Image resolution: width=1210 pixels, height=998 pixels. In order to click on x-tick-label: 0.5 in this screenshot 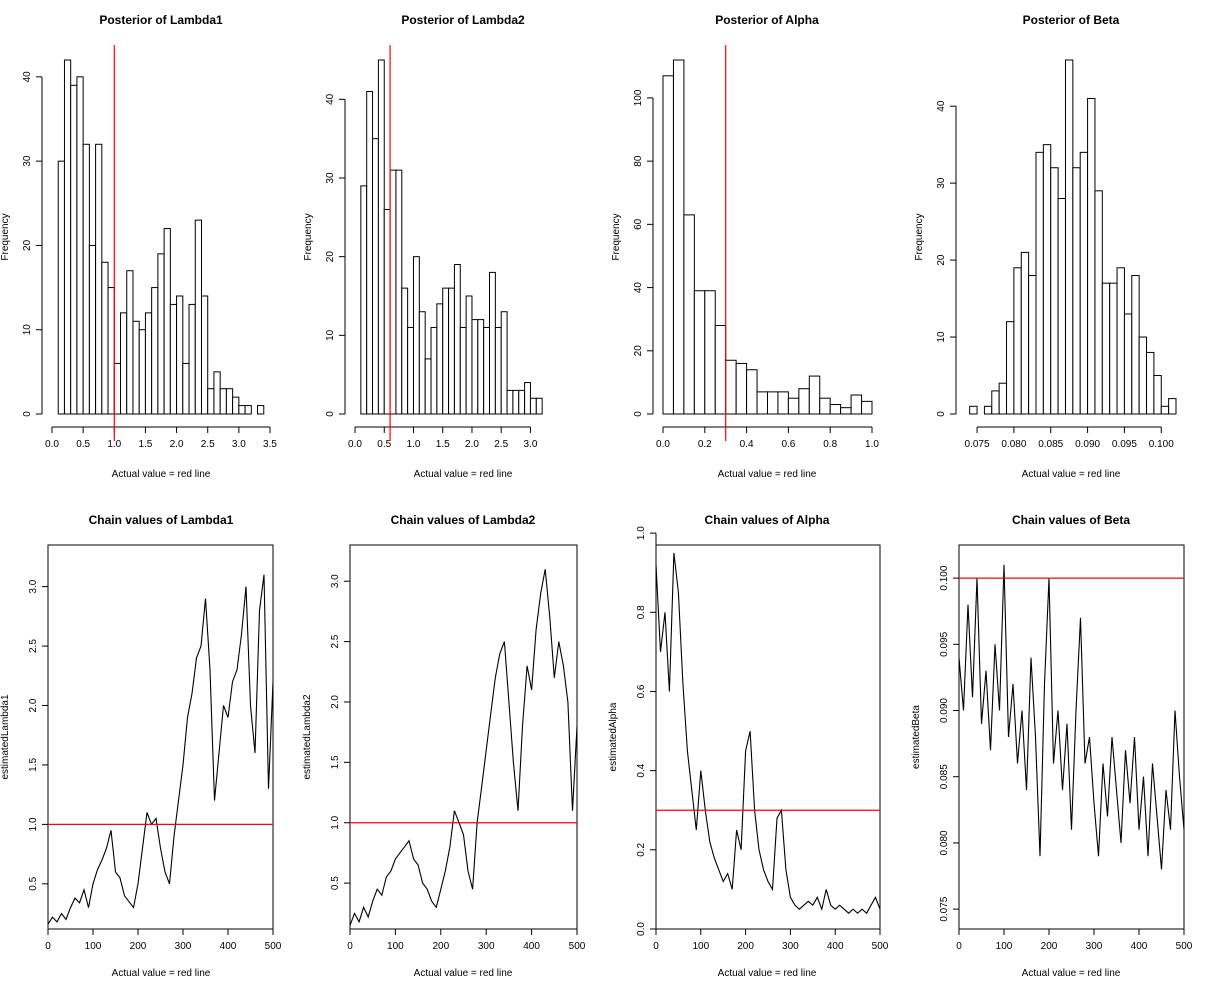, I will do `click(83, 444)`.